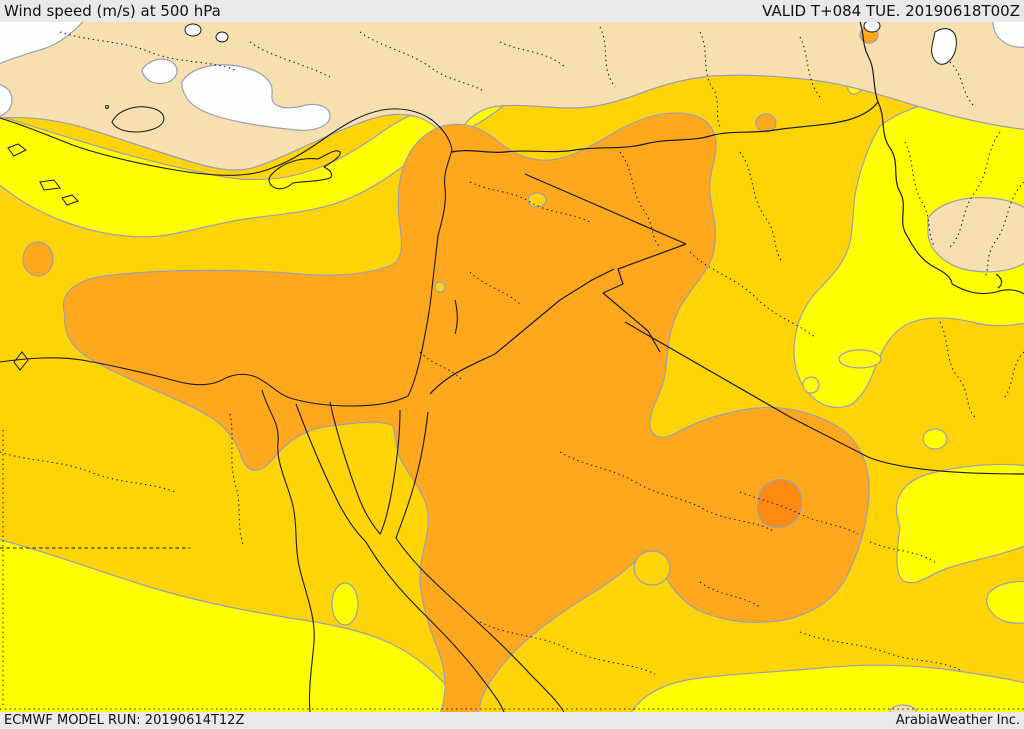 The image size is (1024, 729). Describe the element at coordinates (124, 720) in the screenshot. I see `model-run-label: ECMWF MODEL RUN: 20190614T12Z` at that location.